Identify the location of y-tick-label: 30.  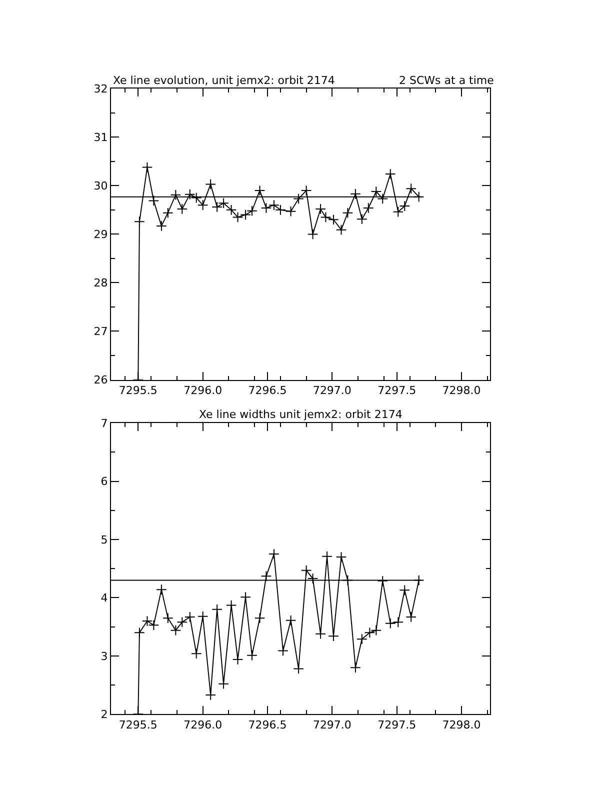
(101, 186).